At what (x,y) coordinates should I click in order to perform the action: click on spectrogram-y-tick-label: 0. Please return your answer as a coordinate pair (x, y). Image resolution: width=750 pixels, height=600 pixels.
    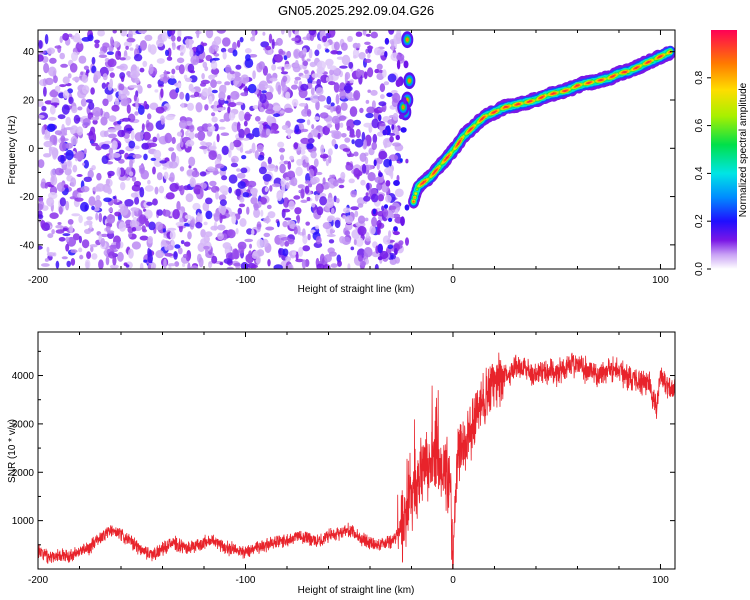
    Looking at the image, I should click on (31, 149).